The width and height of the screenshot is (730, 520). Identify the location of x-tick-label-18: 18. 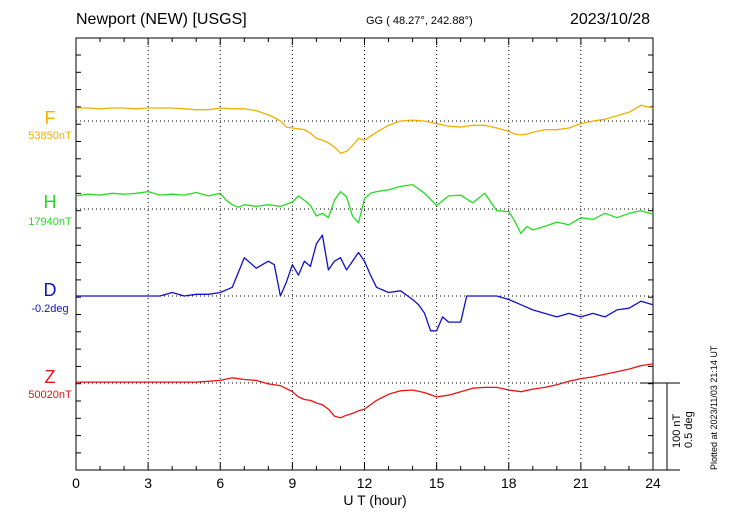
(508, 483).